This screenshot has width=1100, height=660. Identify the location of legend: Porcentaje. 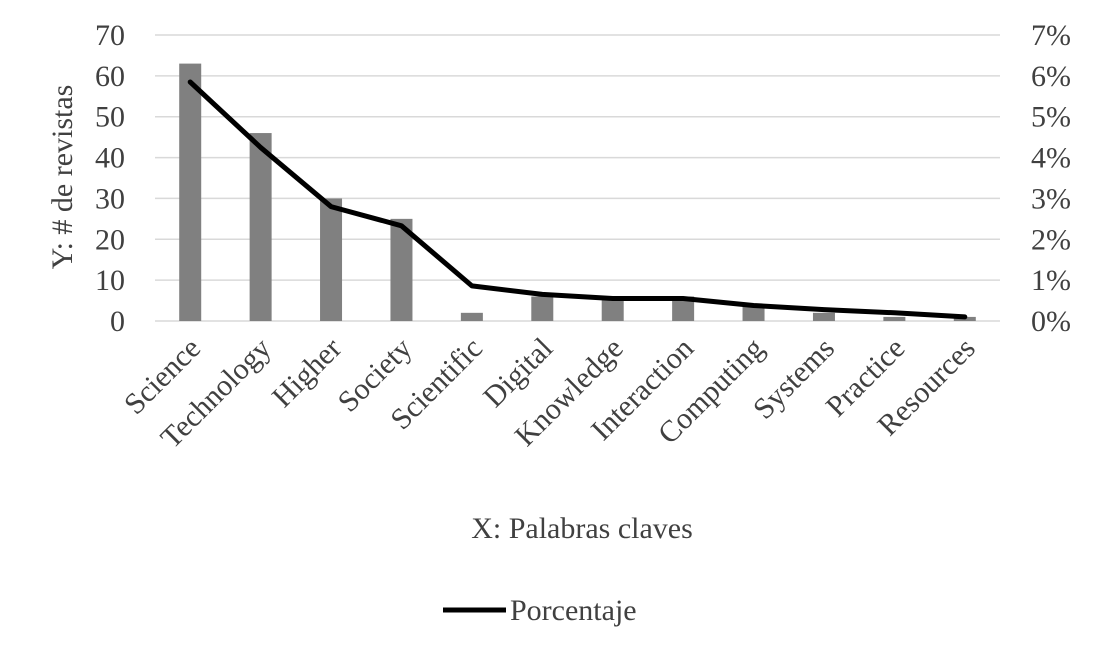
(540, 610).